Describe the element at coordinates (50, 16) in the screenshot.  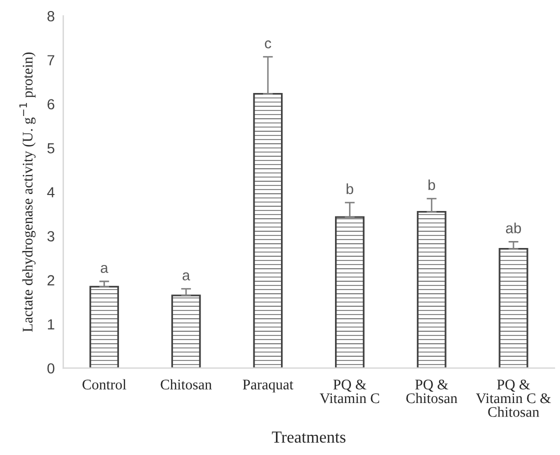
I see `y-tick-label: 8` at that location.